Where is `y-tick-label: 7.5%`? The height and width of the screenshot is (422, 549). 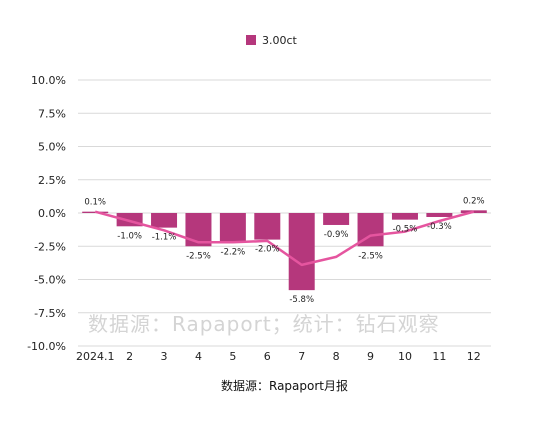
y-tick-label: 7.5% is located at coordinates (52, 113).